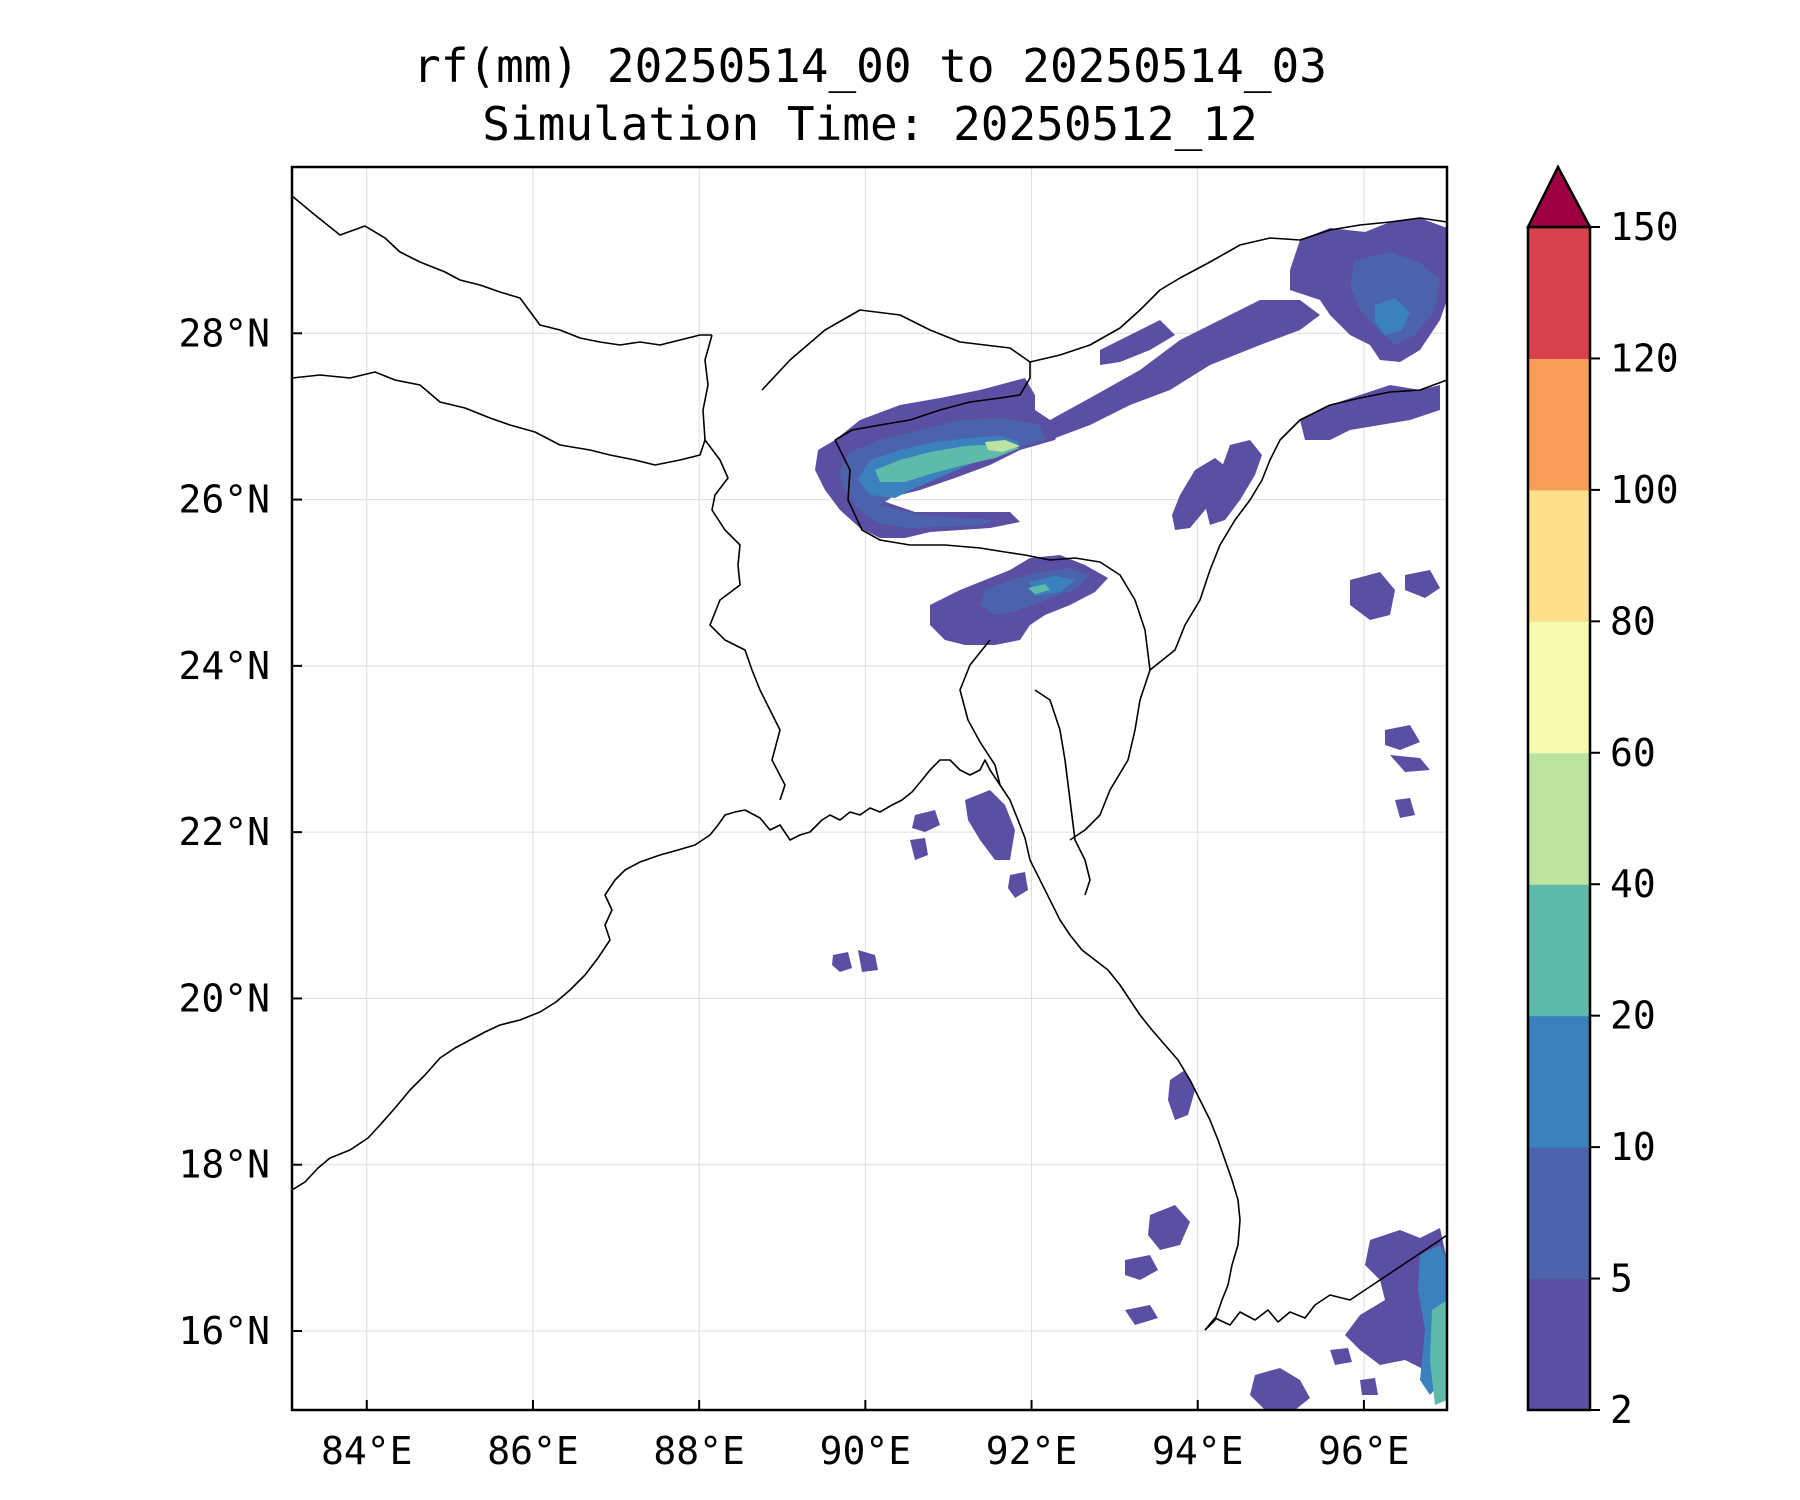 The height and width of the screenshot is (1500, 1800). Describe the element at coordinates (224, 1331) in the screenshot. I see `lat-tick-label: 16°N` at that location.